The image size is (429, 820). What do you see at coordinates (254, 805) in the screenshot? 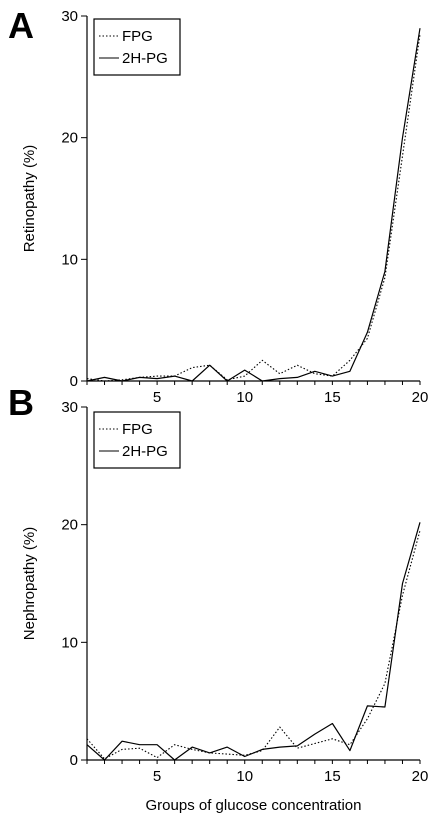
I see `x-axis-title: Groups of glucose concentration` at bounding box center [254, 805].